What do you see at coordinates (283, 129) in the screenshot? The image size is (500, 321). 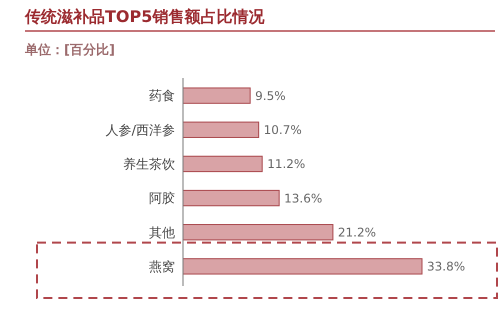 I see `data-label: 10.7%` at bounding box center [283, 129].